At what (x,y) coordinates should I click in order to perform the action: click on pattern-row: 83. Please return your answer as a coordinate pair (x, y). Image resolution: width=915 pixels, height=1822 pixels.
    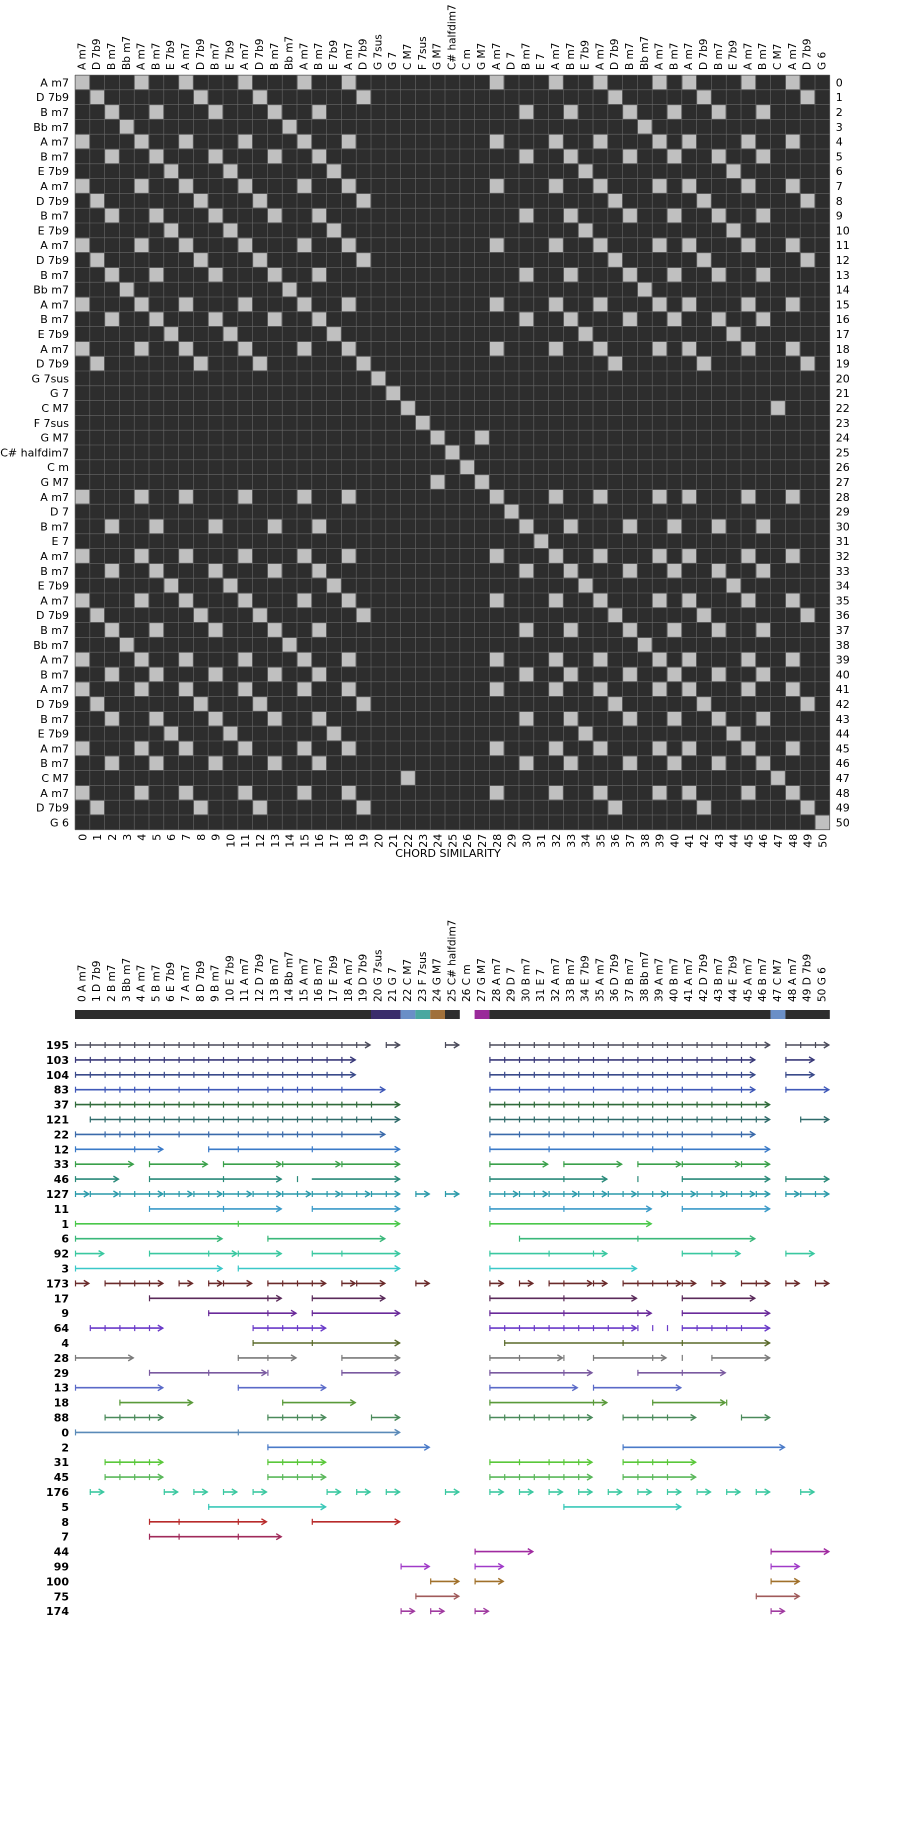
    Looking at the image, I should click on (442, 1090).